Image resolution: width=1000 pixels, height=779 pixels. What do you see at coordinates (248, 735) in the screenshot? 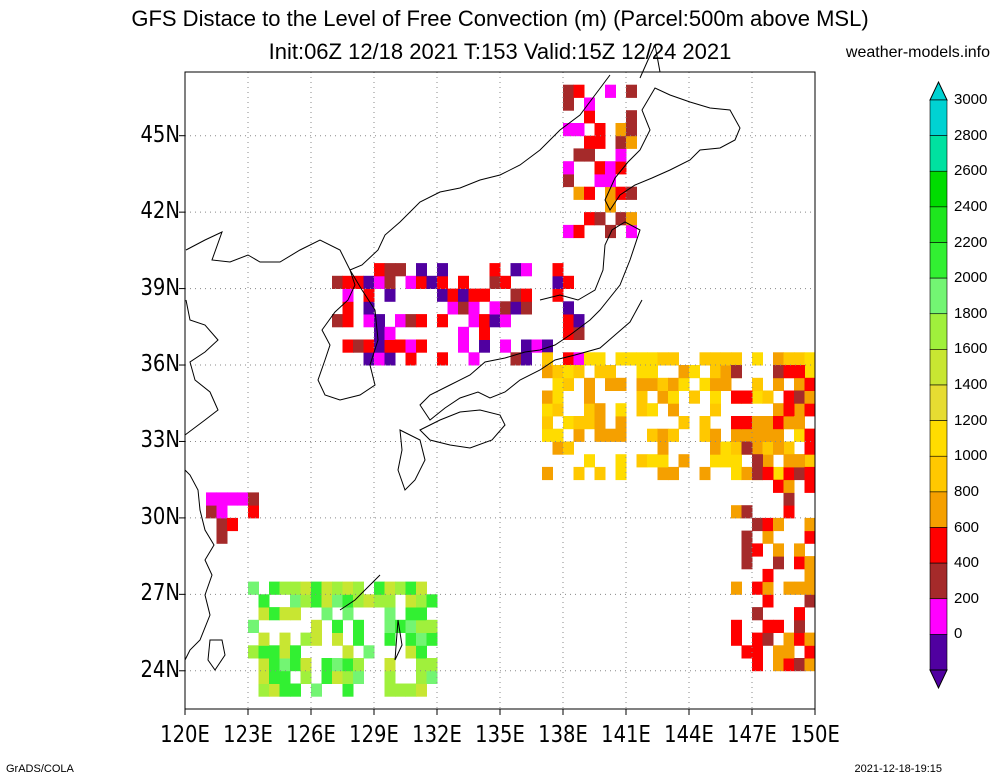
I see `xtick-label: 123E` at bounding box center [248, 735].